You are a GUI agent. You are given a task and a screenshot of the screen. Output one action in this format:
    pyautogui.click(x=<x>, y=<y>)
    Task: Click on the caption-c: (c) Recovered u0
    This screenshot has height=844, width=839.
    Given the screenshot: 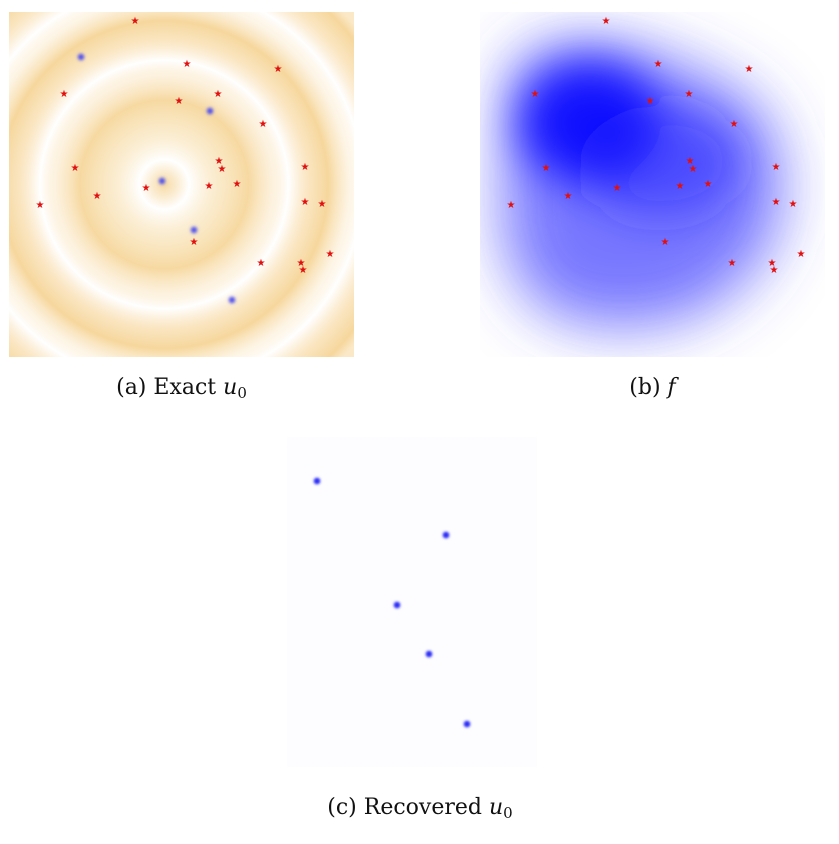 What is the action you would take?
    pyautogui.click(x=420, y=808)
    